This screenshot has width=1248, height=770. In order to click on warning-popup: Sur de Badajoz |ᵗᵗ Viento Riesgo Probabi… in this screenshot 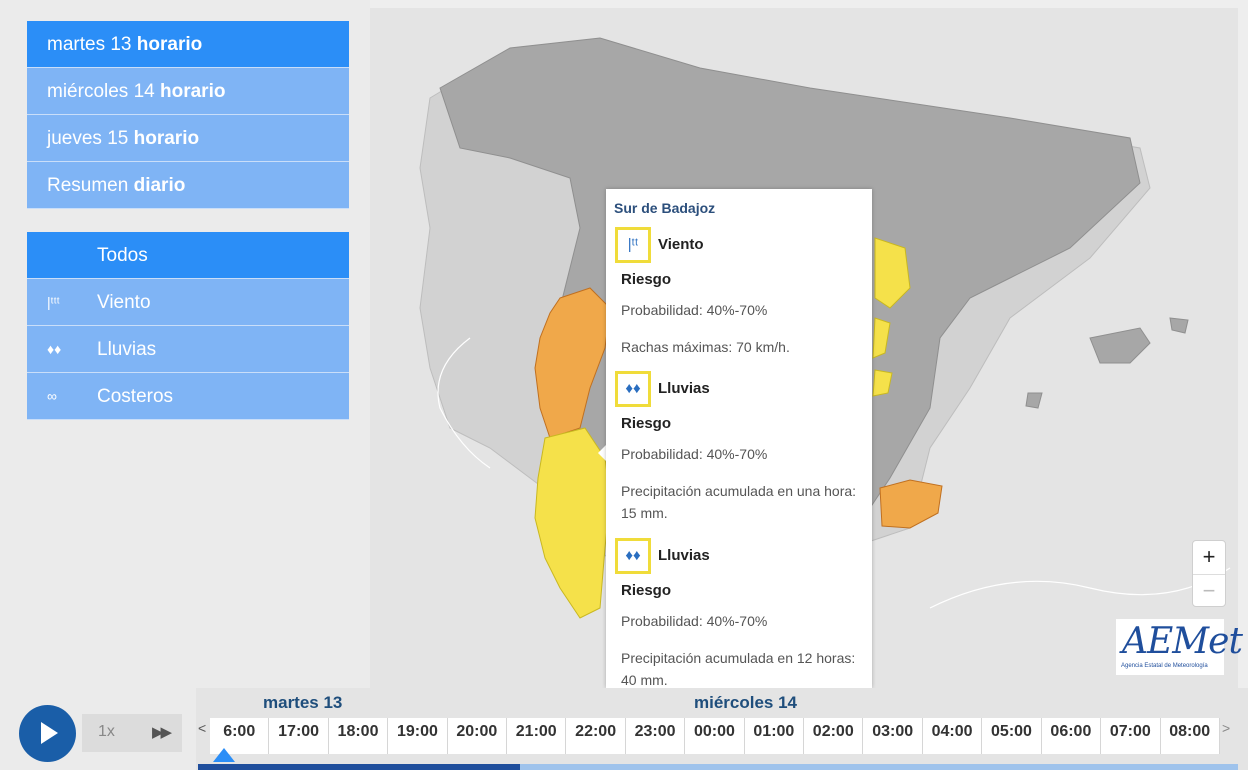, I will do `click(739, 438)`.